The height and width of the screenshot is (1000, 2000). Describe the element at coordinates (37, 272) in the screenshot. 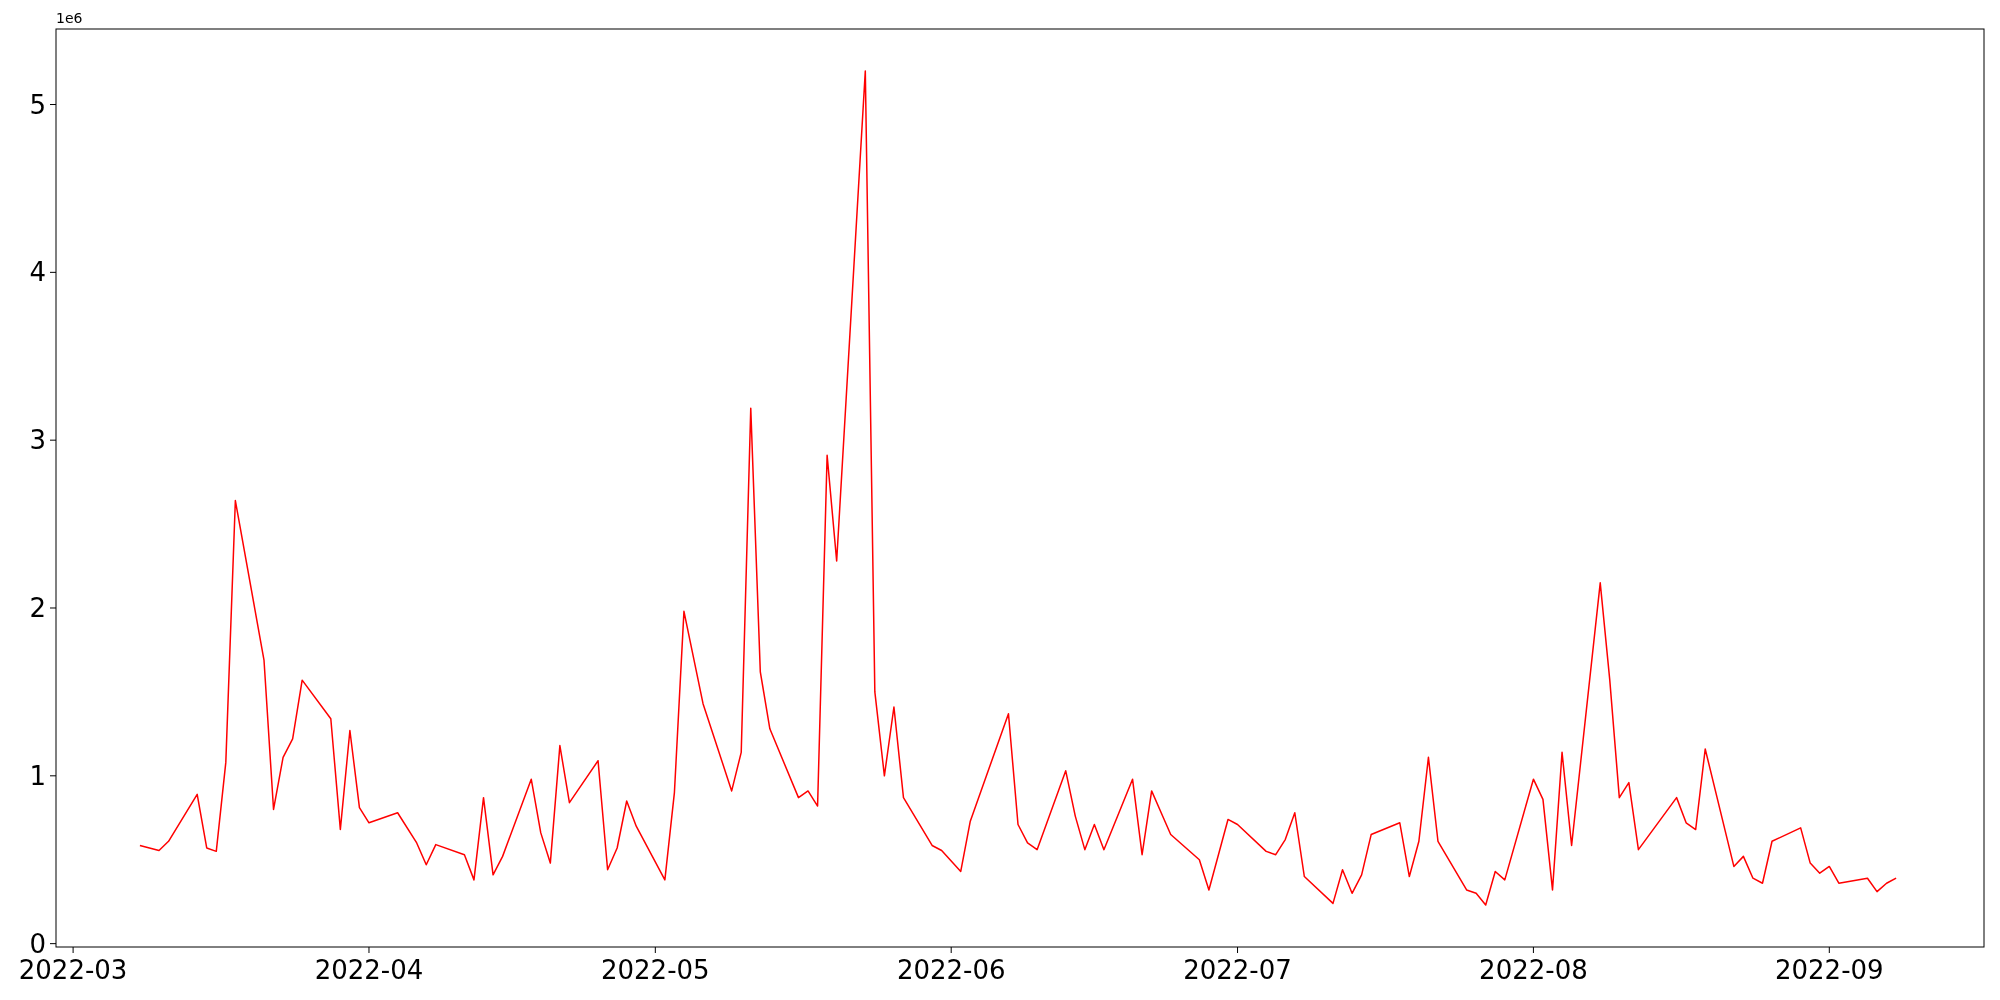

I see `y-tick-label: 4` at that location.